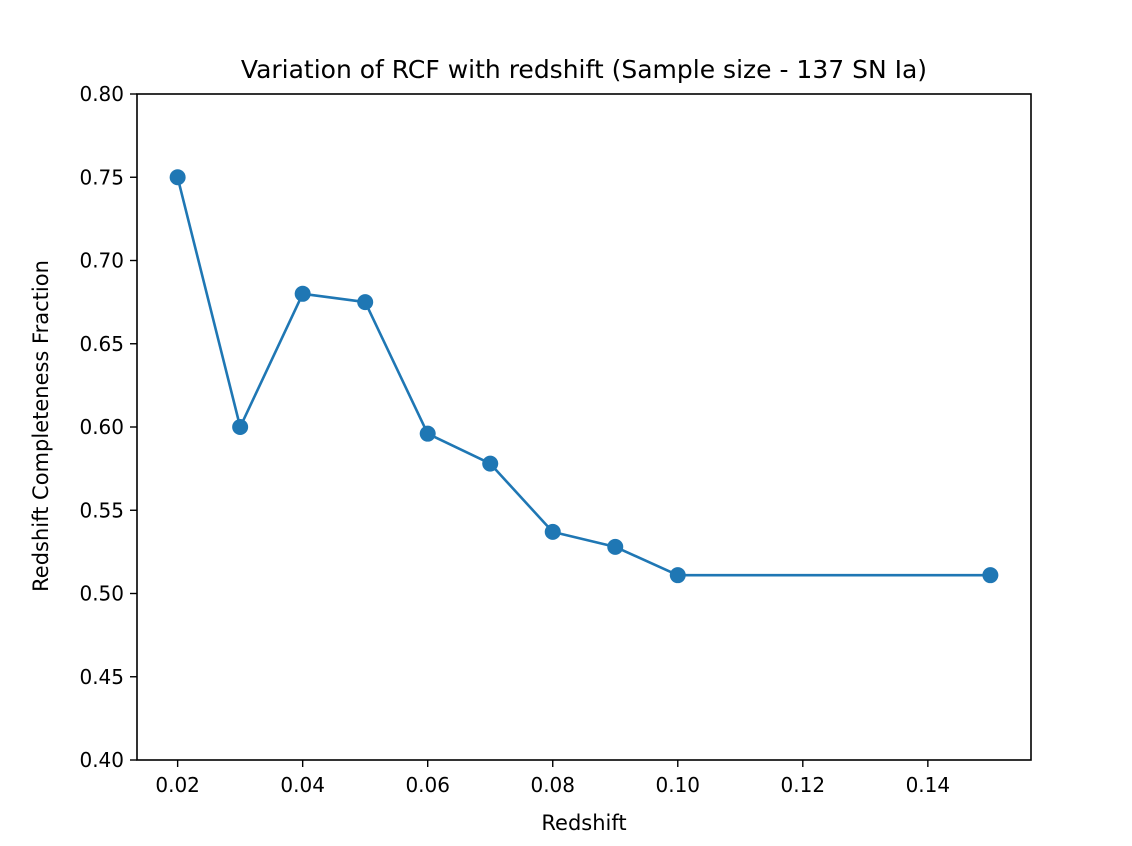 The image size is (1132, 846). What do you see at coordinates (101, 344) in the screenshot?
I see `y-tick-label: 0.65` at bounding box center [101, 344].